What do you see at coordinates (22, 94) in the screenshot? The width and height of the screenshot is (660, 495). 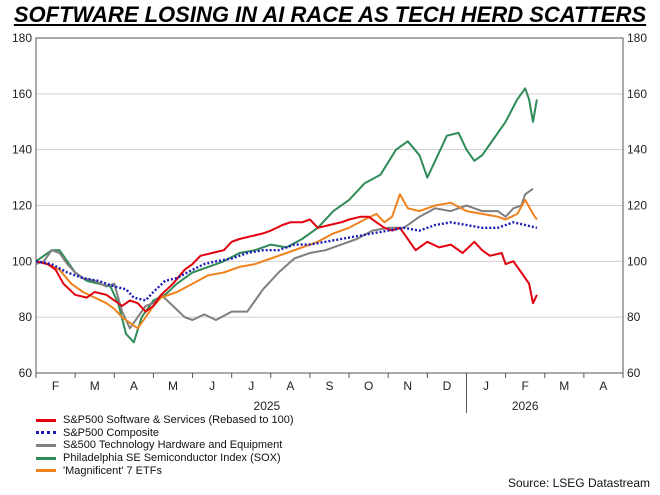 I see `y-tick-label-left: 160` at bounding box center [22, 94].